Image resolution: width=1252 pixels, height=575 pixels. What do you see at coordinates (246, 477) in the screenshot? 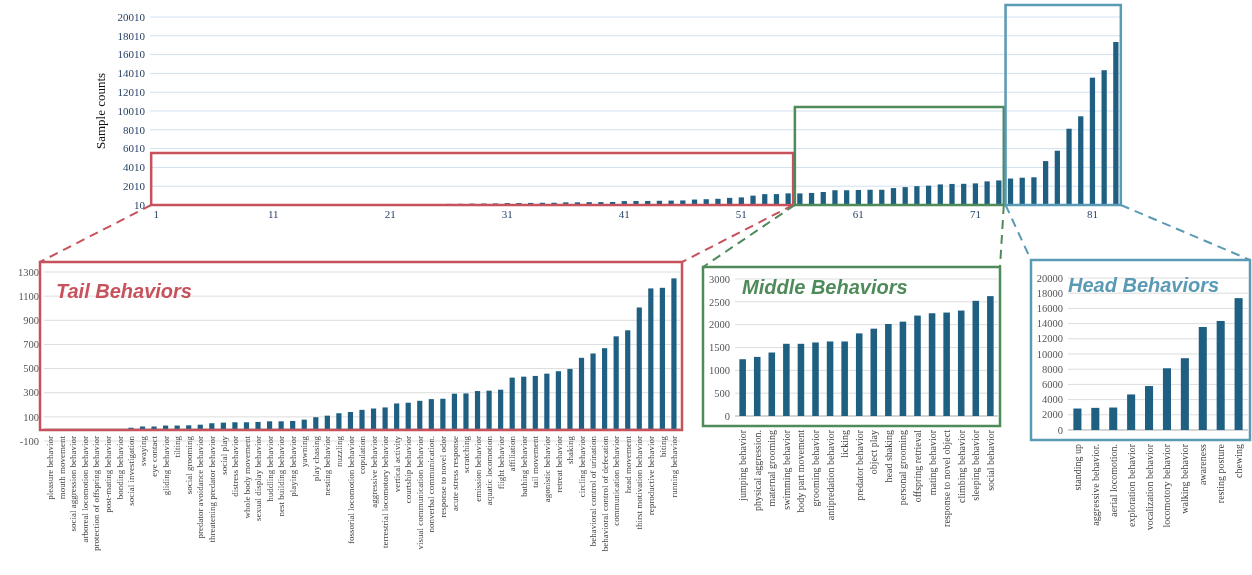
I see `x-tick-label: whole body movement` at bounding box center [246, 477].